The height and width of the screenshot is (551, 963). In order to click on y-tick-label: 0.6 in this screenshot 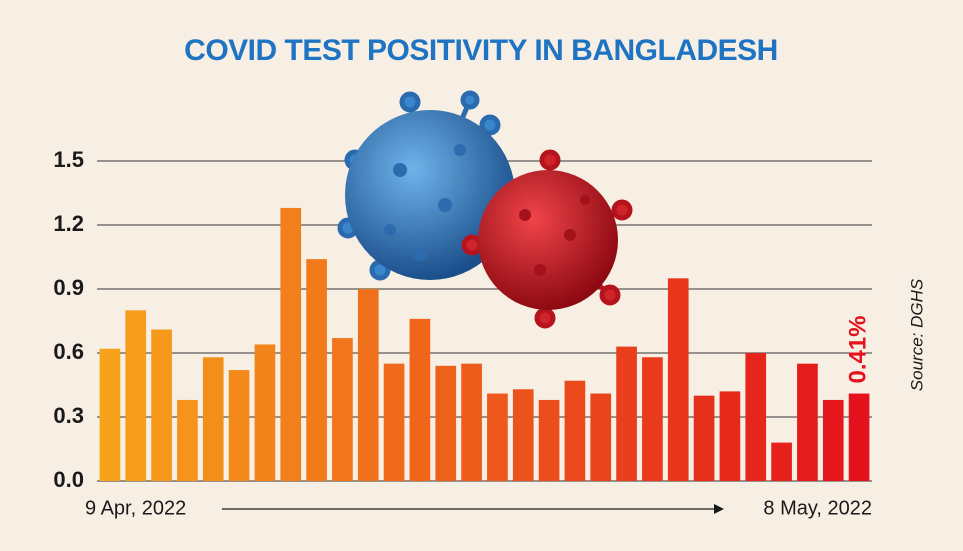, I will do `click(68, 351)`.